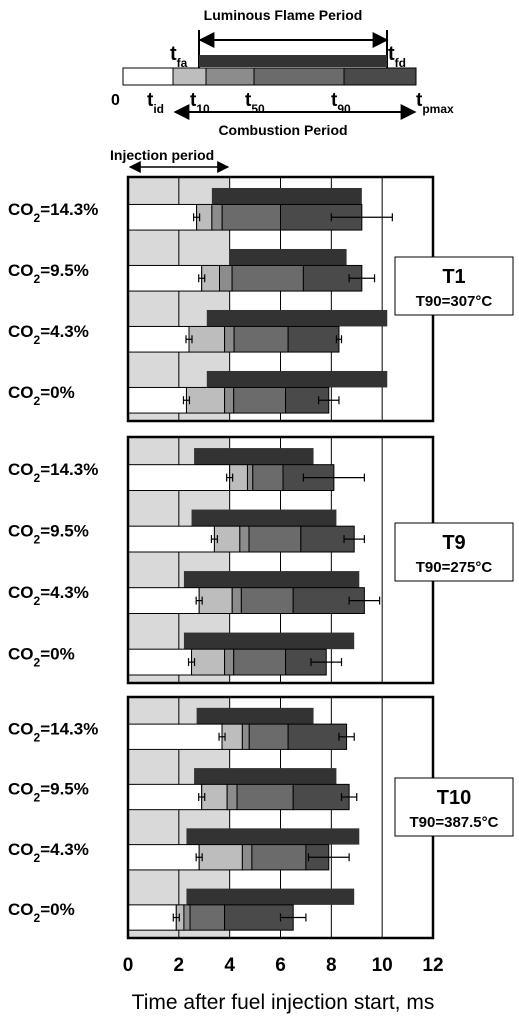 The image size is (519, 1025). I want to click on row-label-suffix: =4.3%, so click(64, 331).